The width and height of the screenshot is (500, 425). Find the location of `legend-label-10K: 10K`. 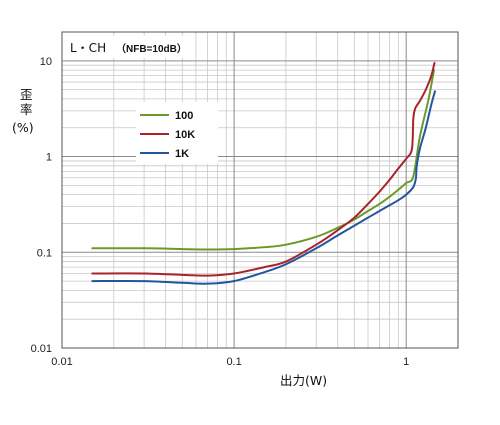

legend-label-10K: 10K is located at coordinates (185, 135).